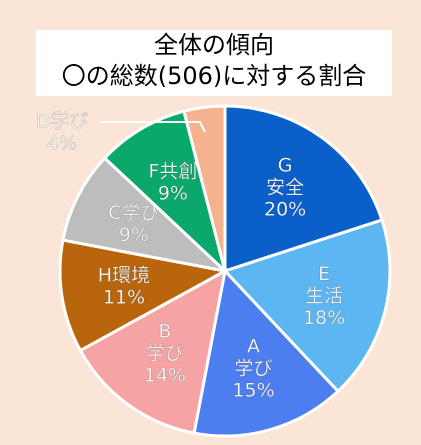 The image size is (421, 445). Describe the element at coordinates (253, 347) in the screenshot. I see `slice-label: A` at that location.